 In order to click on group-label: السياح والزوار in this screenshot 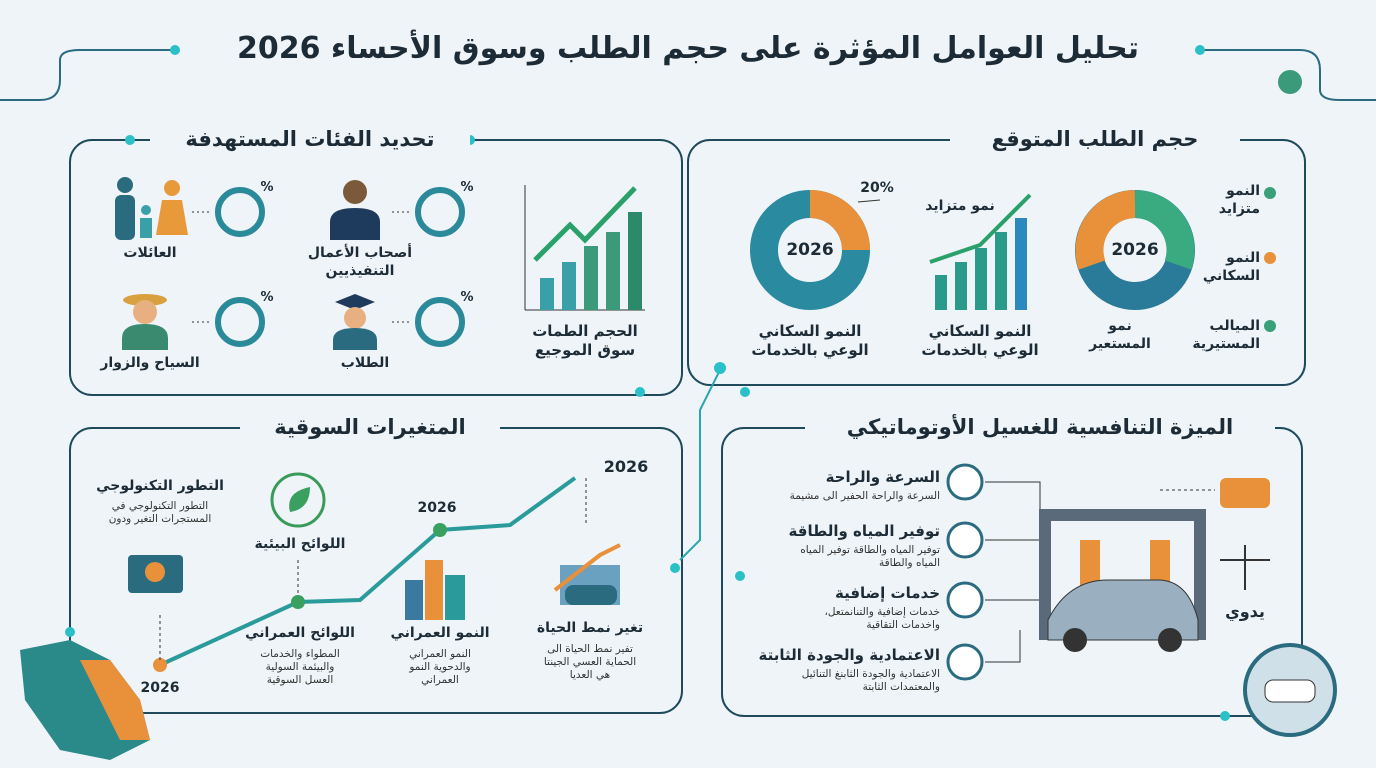, I will do `click(150, 363)`.